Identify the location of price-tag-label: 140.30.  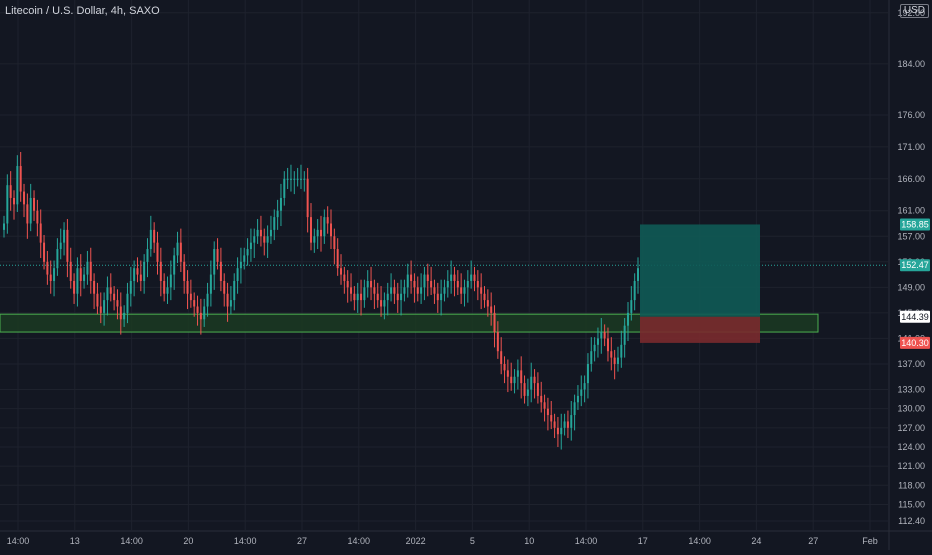
(915, 343).